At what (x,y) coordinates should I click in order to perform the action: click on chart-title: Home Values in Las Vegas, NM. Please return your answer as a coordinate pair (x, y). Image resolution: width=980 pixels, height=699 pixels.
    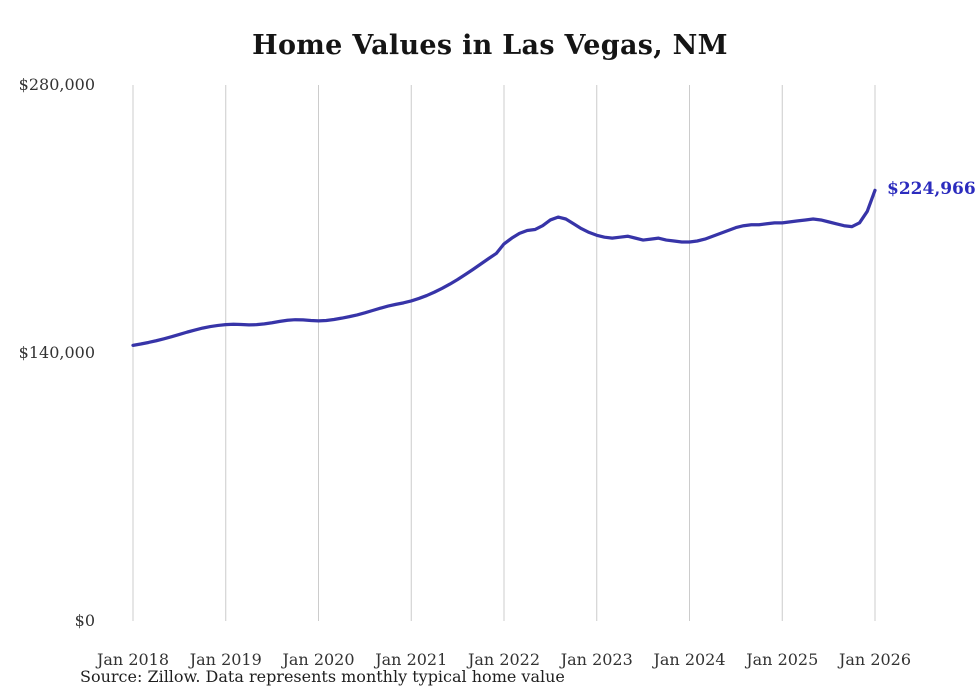
    Looking at the image, I should click on (490, 45).